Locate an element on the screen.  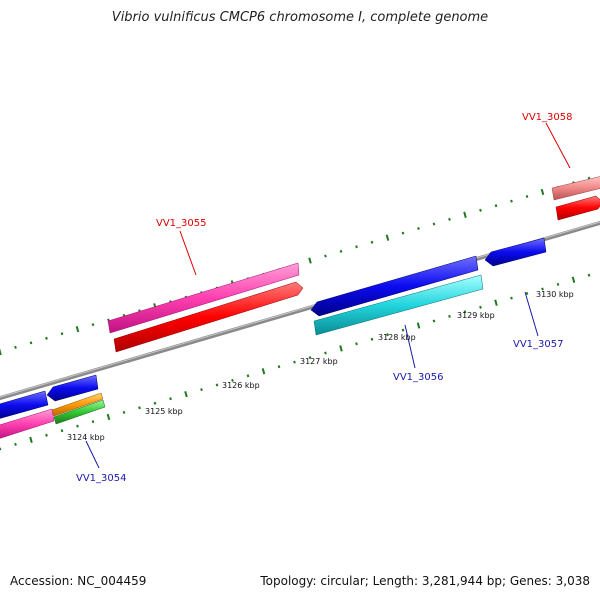
gene-vv1-3058-cds is located at coordinates (577, 208).